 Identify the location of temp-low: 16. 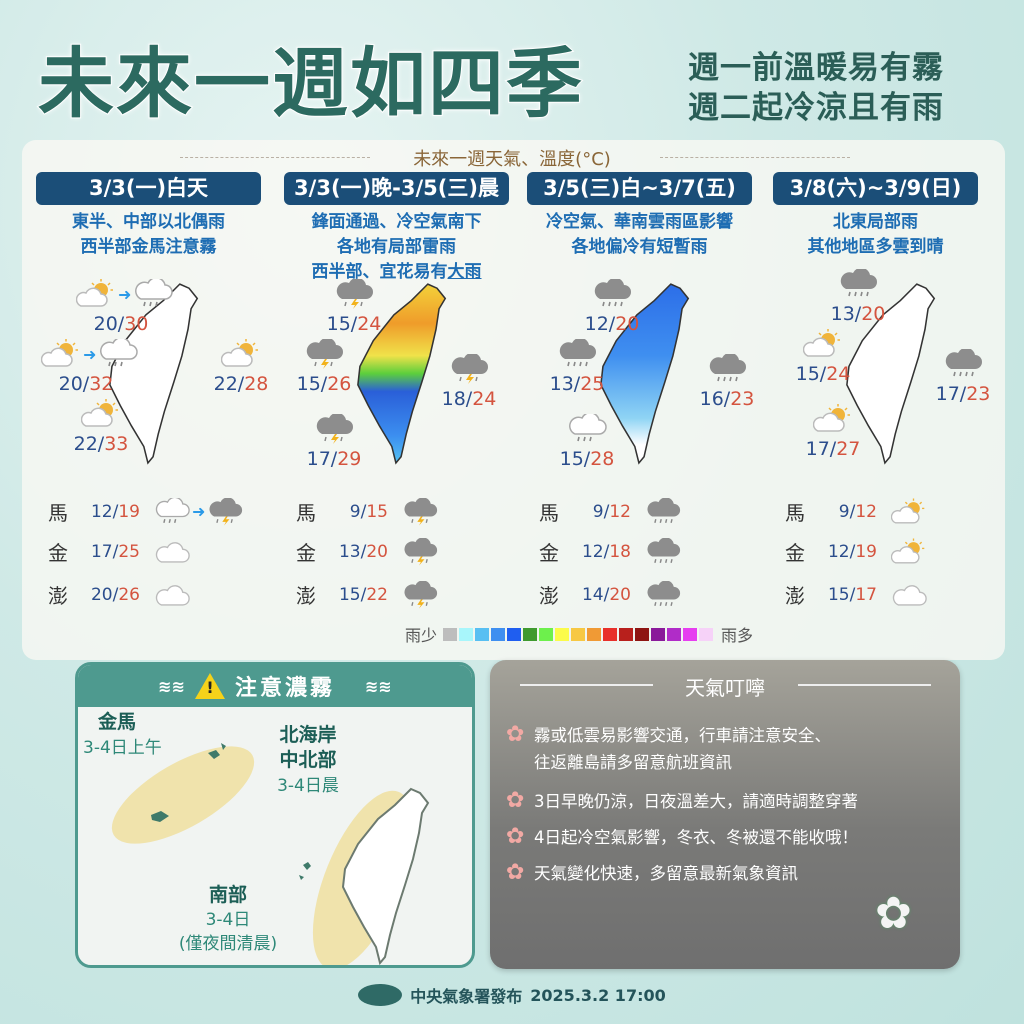
(711, 399).